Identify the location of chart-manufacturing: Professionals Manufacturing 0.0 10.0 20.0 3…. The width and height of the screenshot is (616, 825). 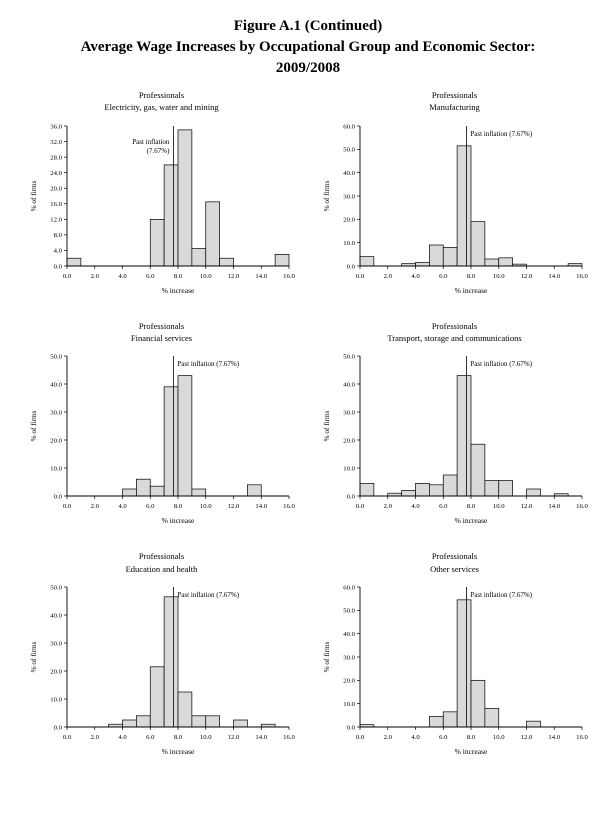
(454, 197).